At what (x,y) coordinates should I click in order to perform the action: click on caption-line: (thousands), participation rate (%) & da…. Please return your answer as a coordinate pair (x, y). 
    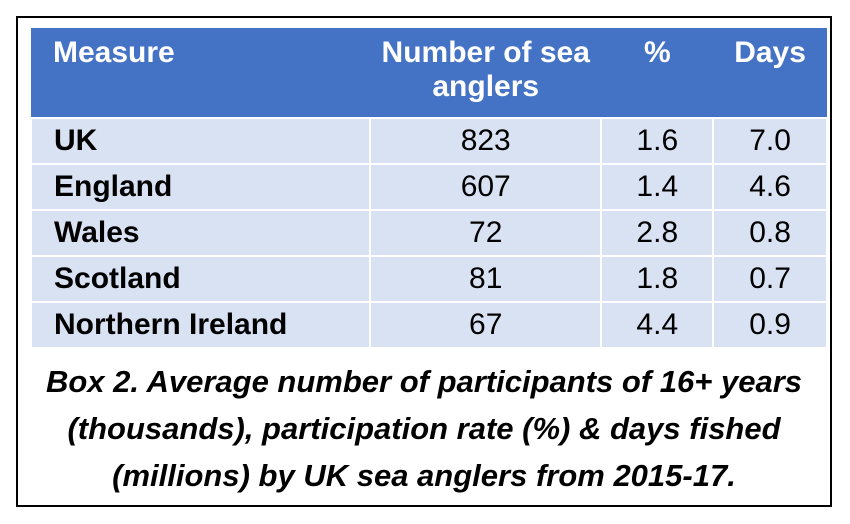
    Looking at the image, I should click on (424, 428).